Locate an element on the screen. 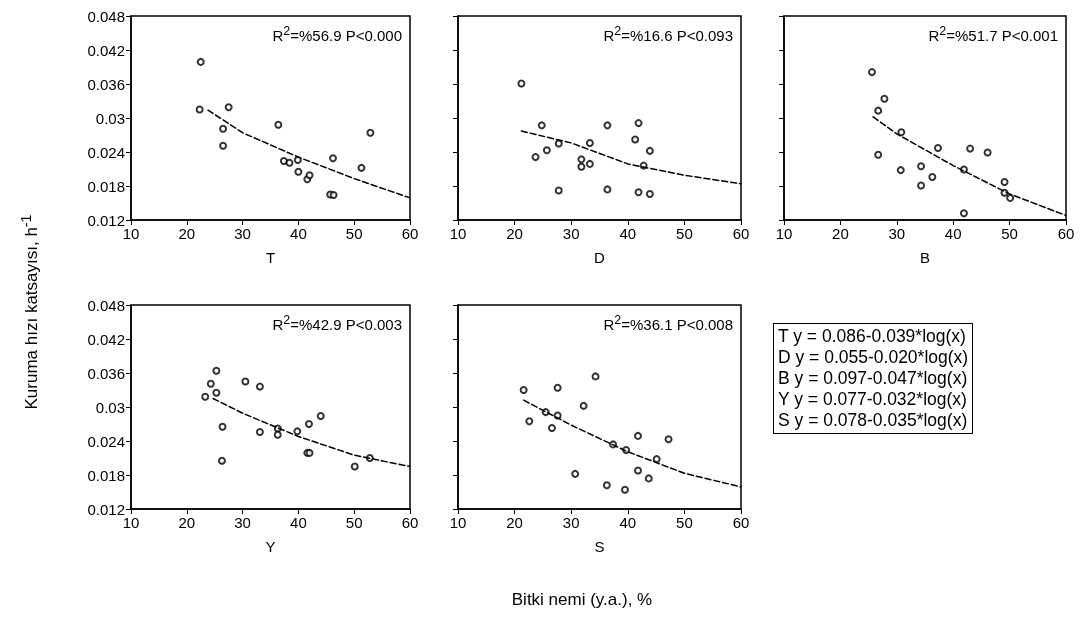 The width and height of the screenshot is (1084, 624). x-axis-title: T is located at coordinates (270, 257).